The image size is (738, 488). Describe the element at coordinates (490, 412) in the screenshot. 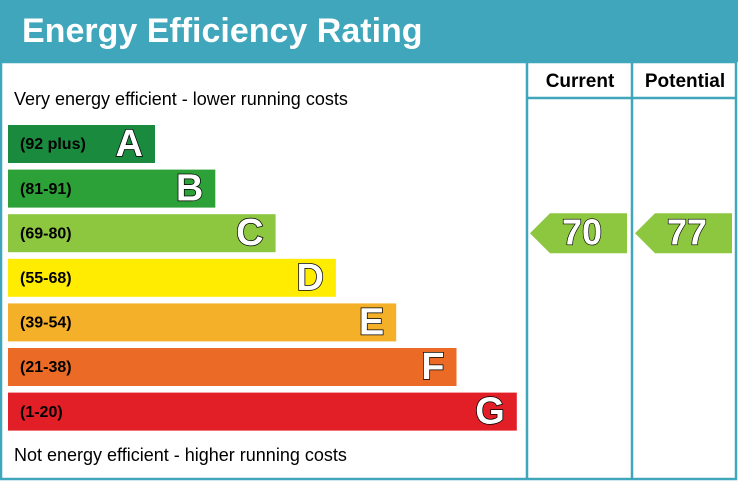

I see `band-letter: G` at that location.